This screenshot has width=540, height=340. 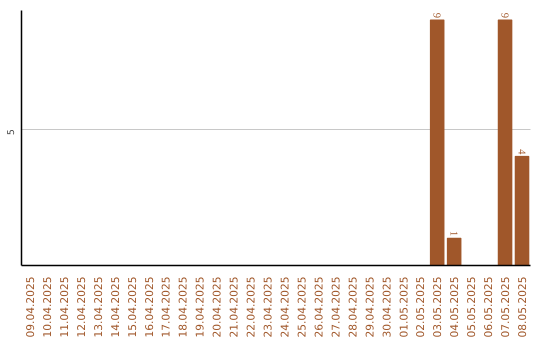 I want to click on x-tick-label: 12.04.2025, so click(x=81, y=307).